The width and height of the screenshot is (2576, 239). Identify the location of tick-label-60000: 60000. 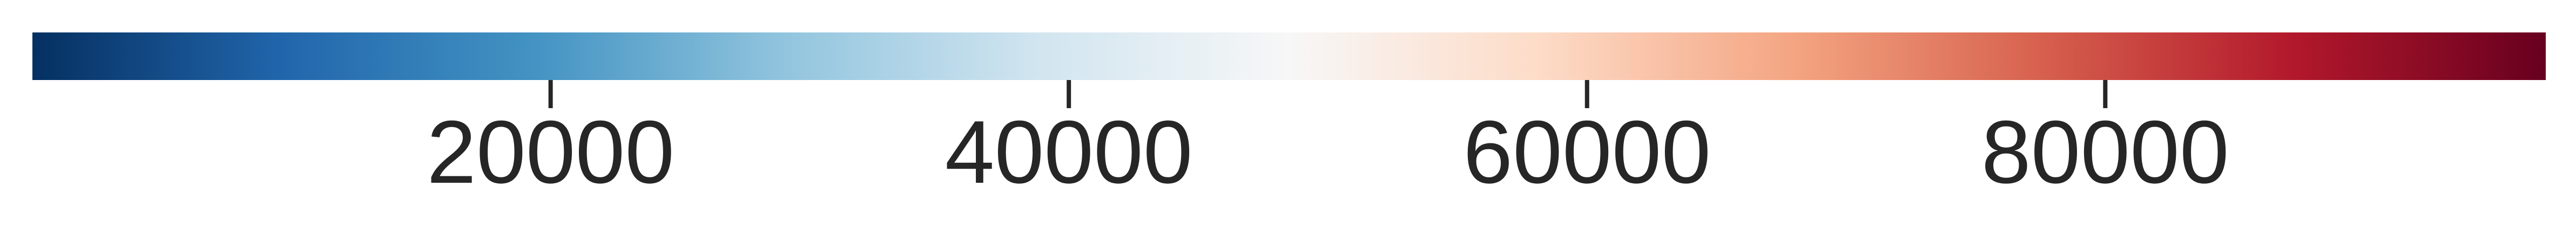
(1587, 152).